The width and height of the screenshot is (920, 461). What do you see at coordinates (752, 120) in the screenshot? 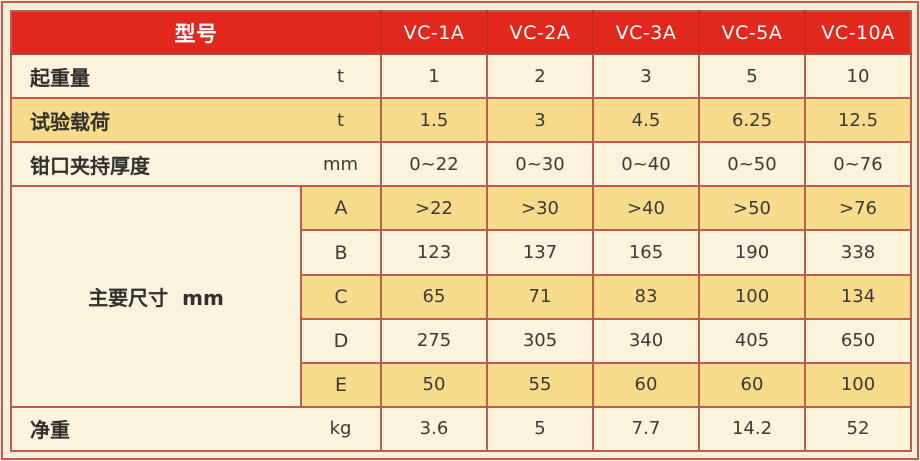
I see `value-cell: 6.25` at bounding box center [752, 120].